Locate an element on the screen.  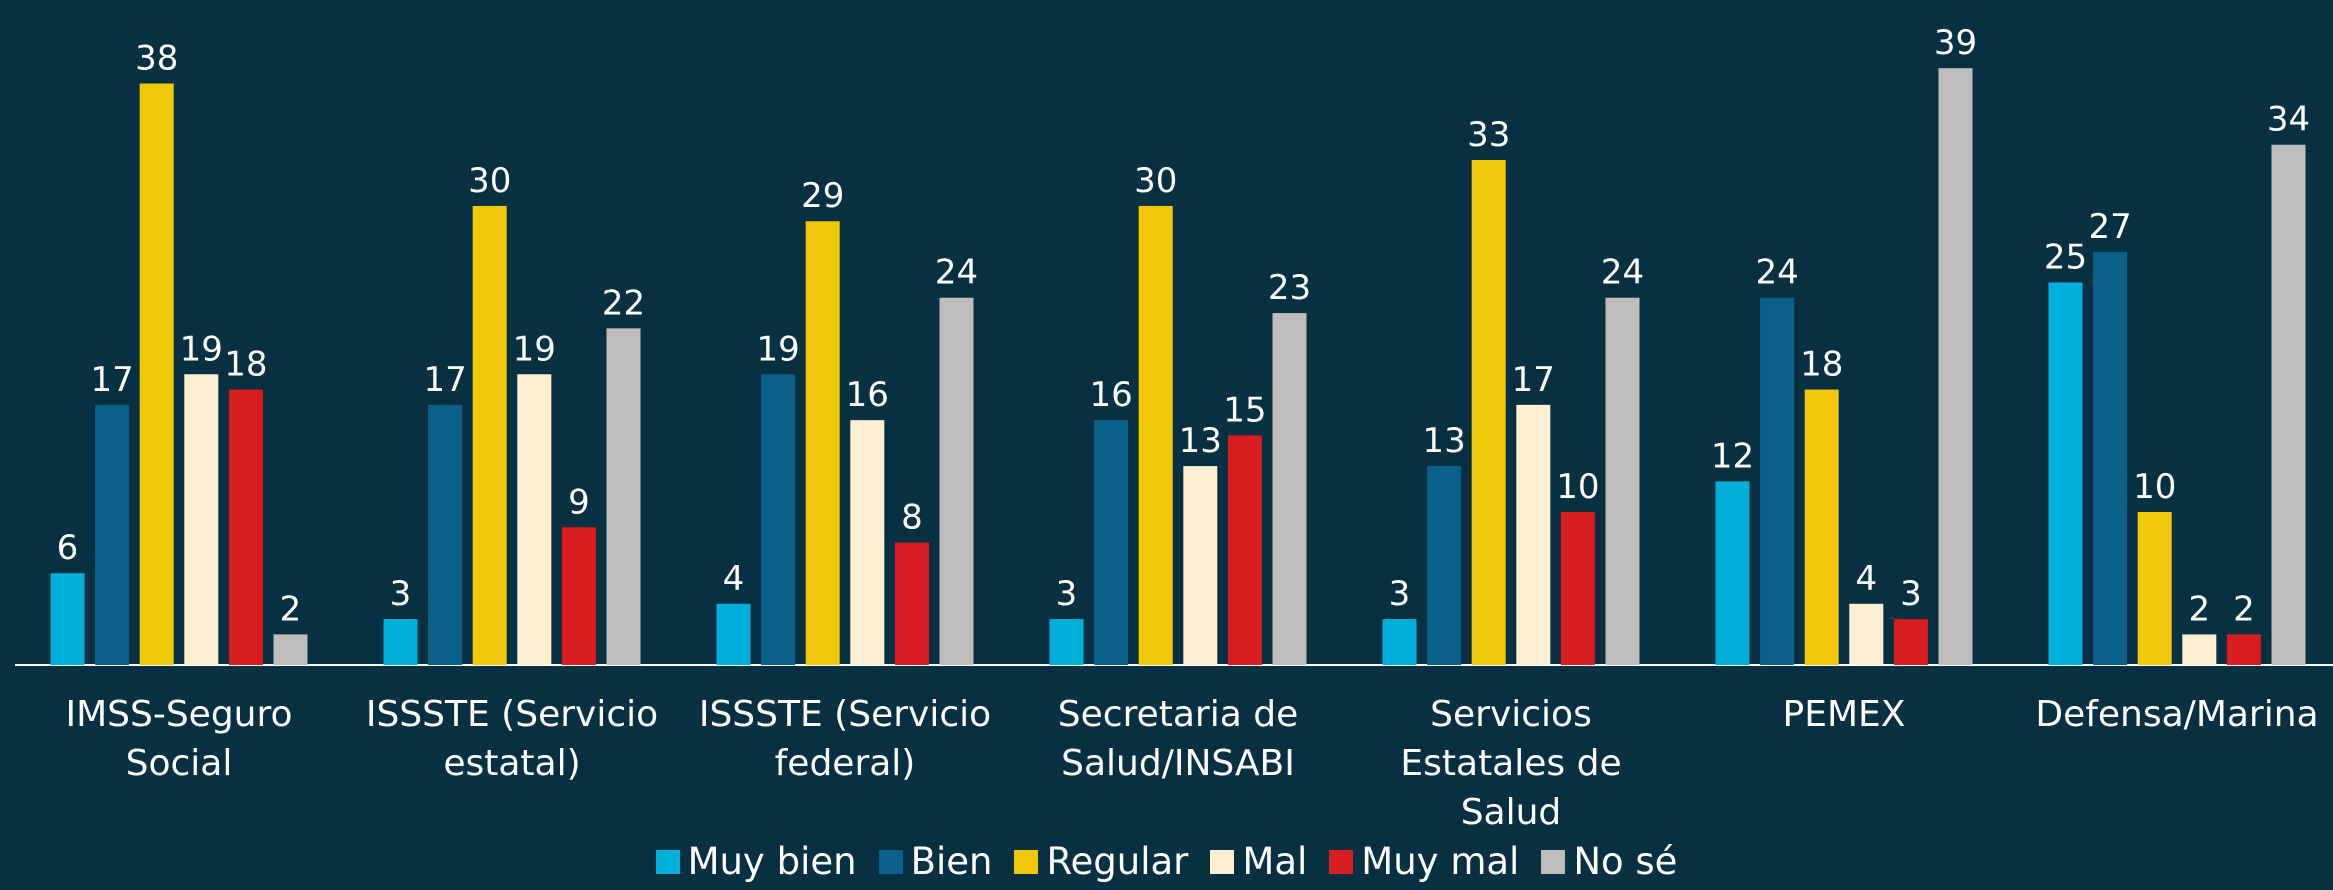
x-tick-label: Secretaria de Salud/INSABI is located at coordinates (1178, 739).